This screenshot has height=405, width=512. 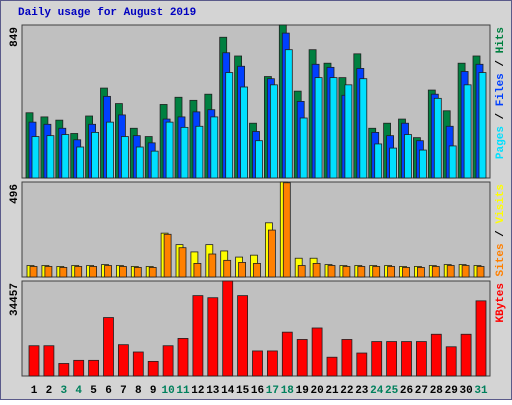 I want to click on x-tick-label: 13, so click(x=213, y=391).